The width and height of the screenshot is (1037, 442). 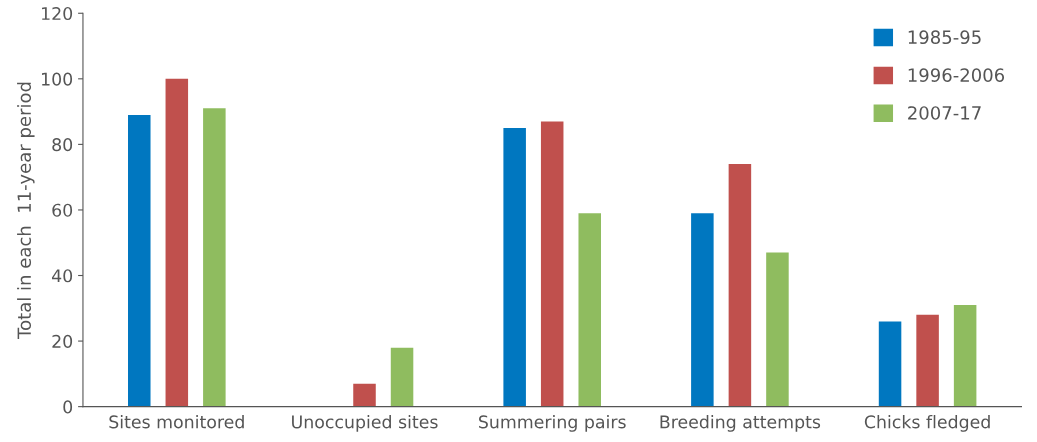 What do you see at coordinates (62, 276) in the screenshot?
I see `y-tick-label: 40` at bounding box center [62, 276].